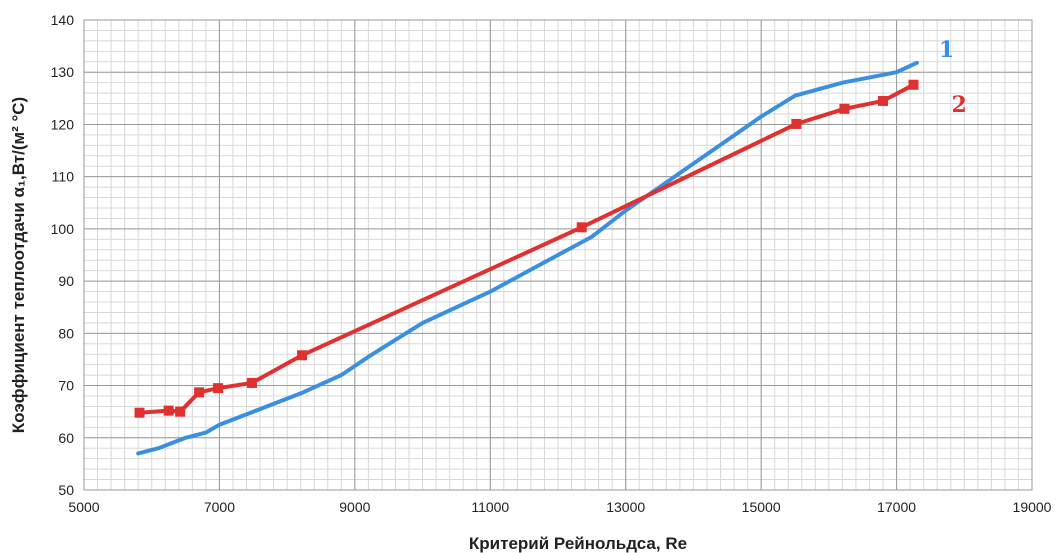 The width and height of the screenshot is (1060, 553). I want to click on y-tick-label: 90, so click(66, 281).